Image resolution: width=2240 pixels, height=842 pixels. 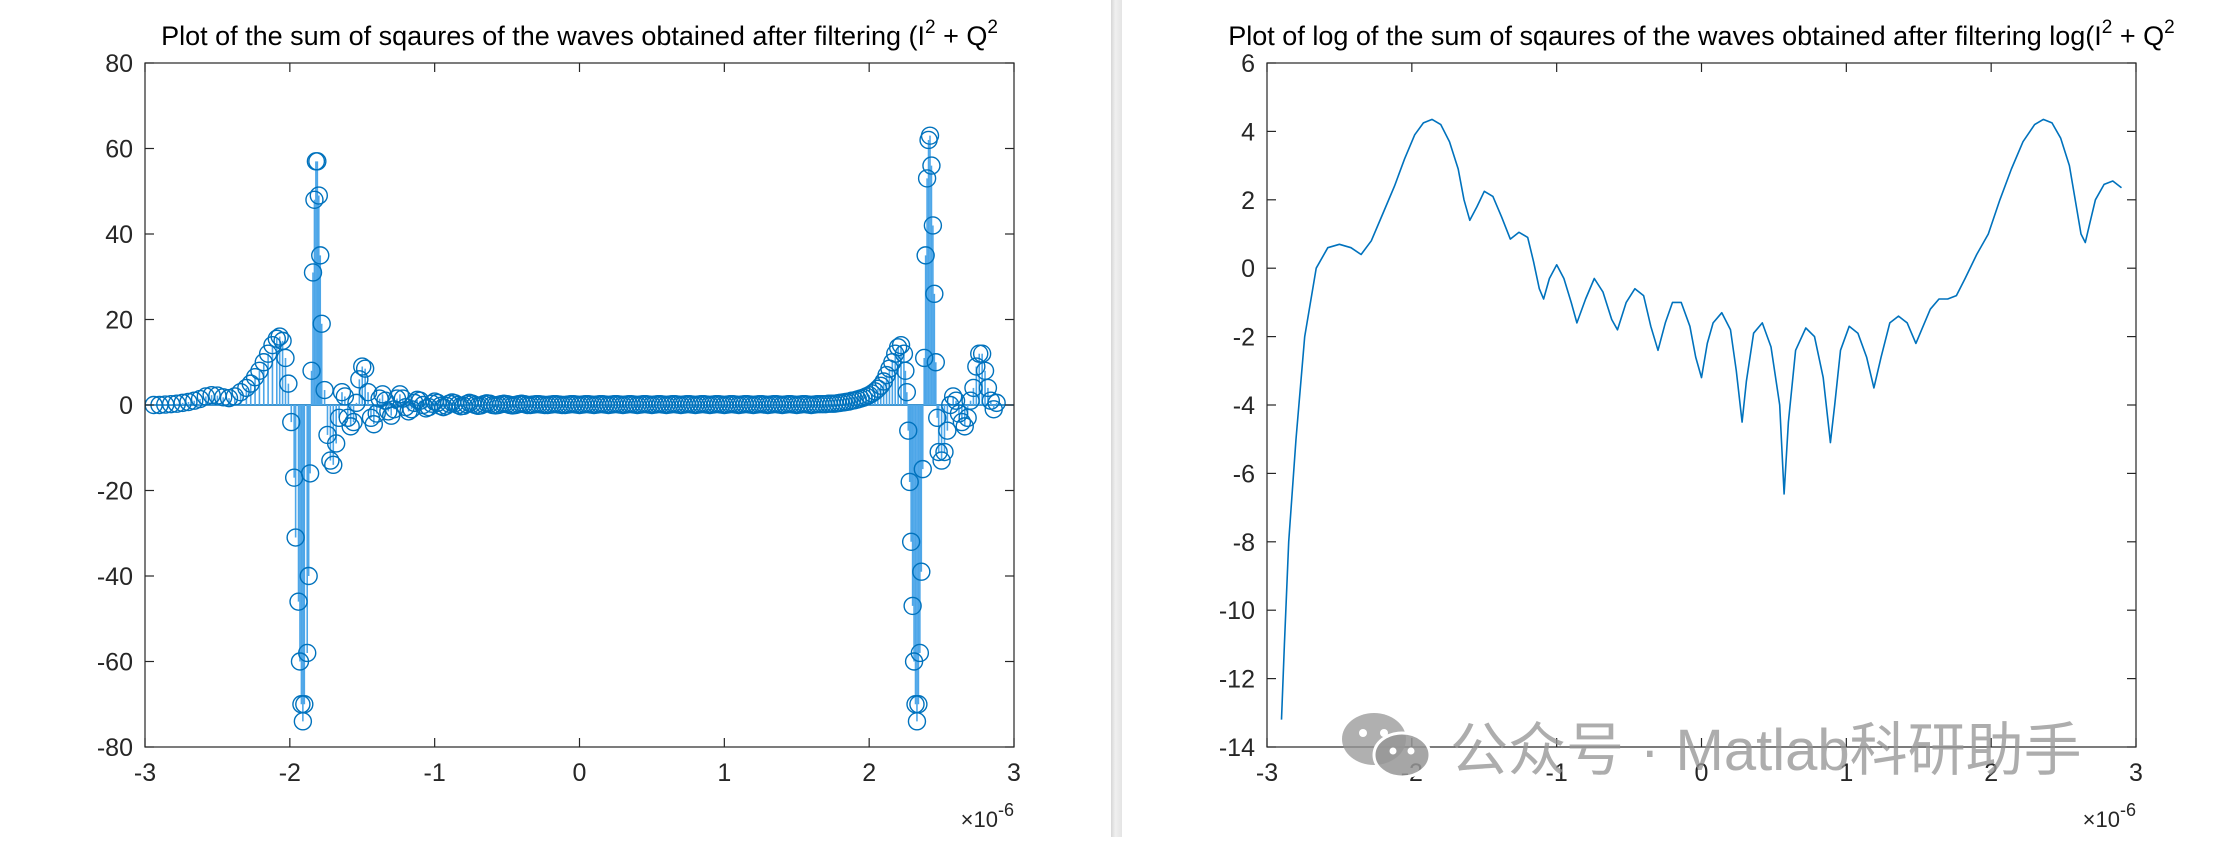 I want to click on x-axis-exponent: ×10⁻⁶, so click(x=987, y=816).